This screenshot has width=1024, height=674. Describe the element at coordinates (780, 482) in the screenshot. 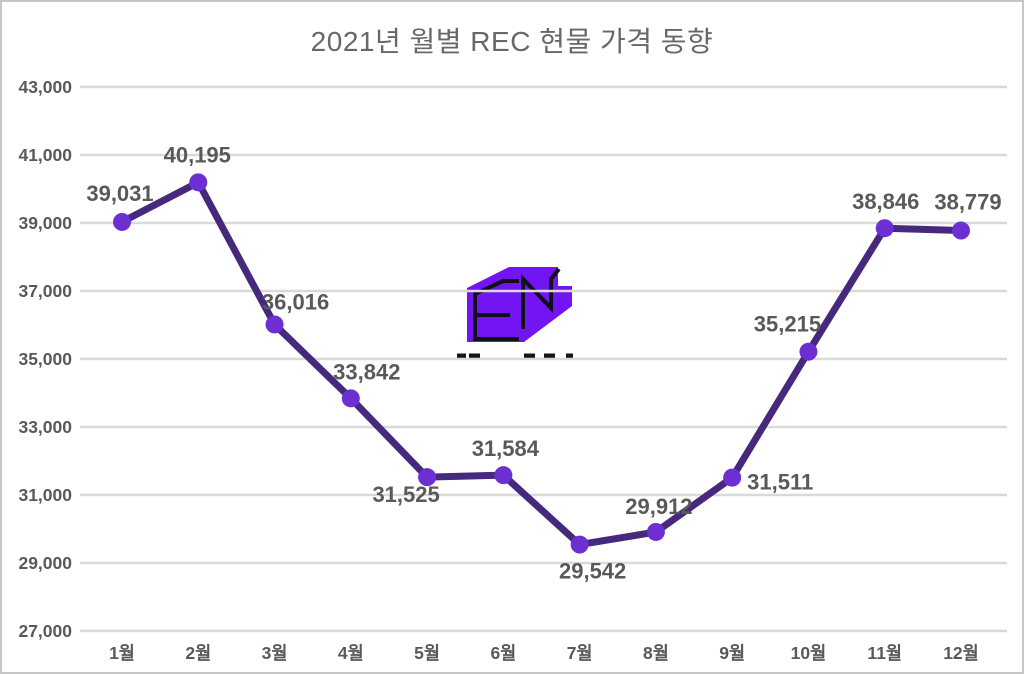

I see `data-label: 31,511` at that location.